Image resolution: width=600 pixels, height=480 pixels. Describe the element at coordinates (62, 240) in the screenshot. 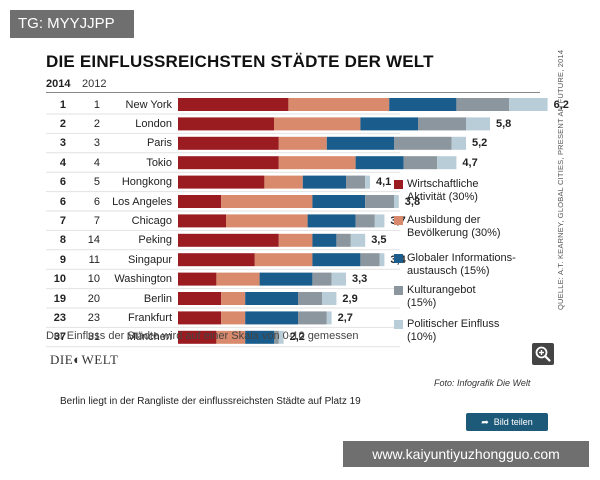

I see `rank-2014: 8` at that location.